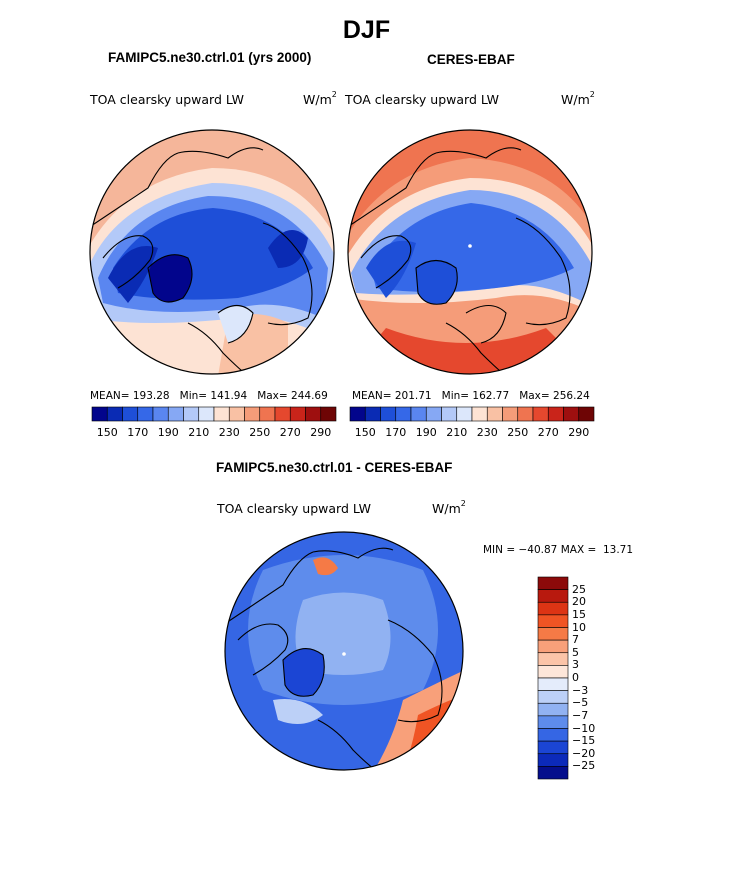 The height and width of the screenshot is (882, 733). Describe the element at coordinates (260, 432) in the screenshot. I see `panel-1-colorbar-tick-label: 250` at that location.